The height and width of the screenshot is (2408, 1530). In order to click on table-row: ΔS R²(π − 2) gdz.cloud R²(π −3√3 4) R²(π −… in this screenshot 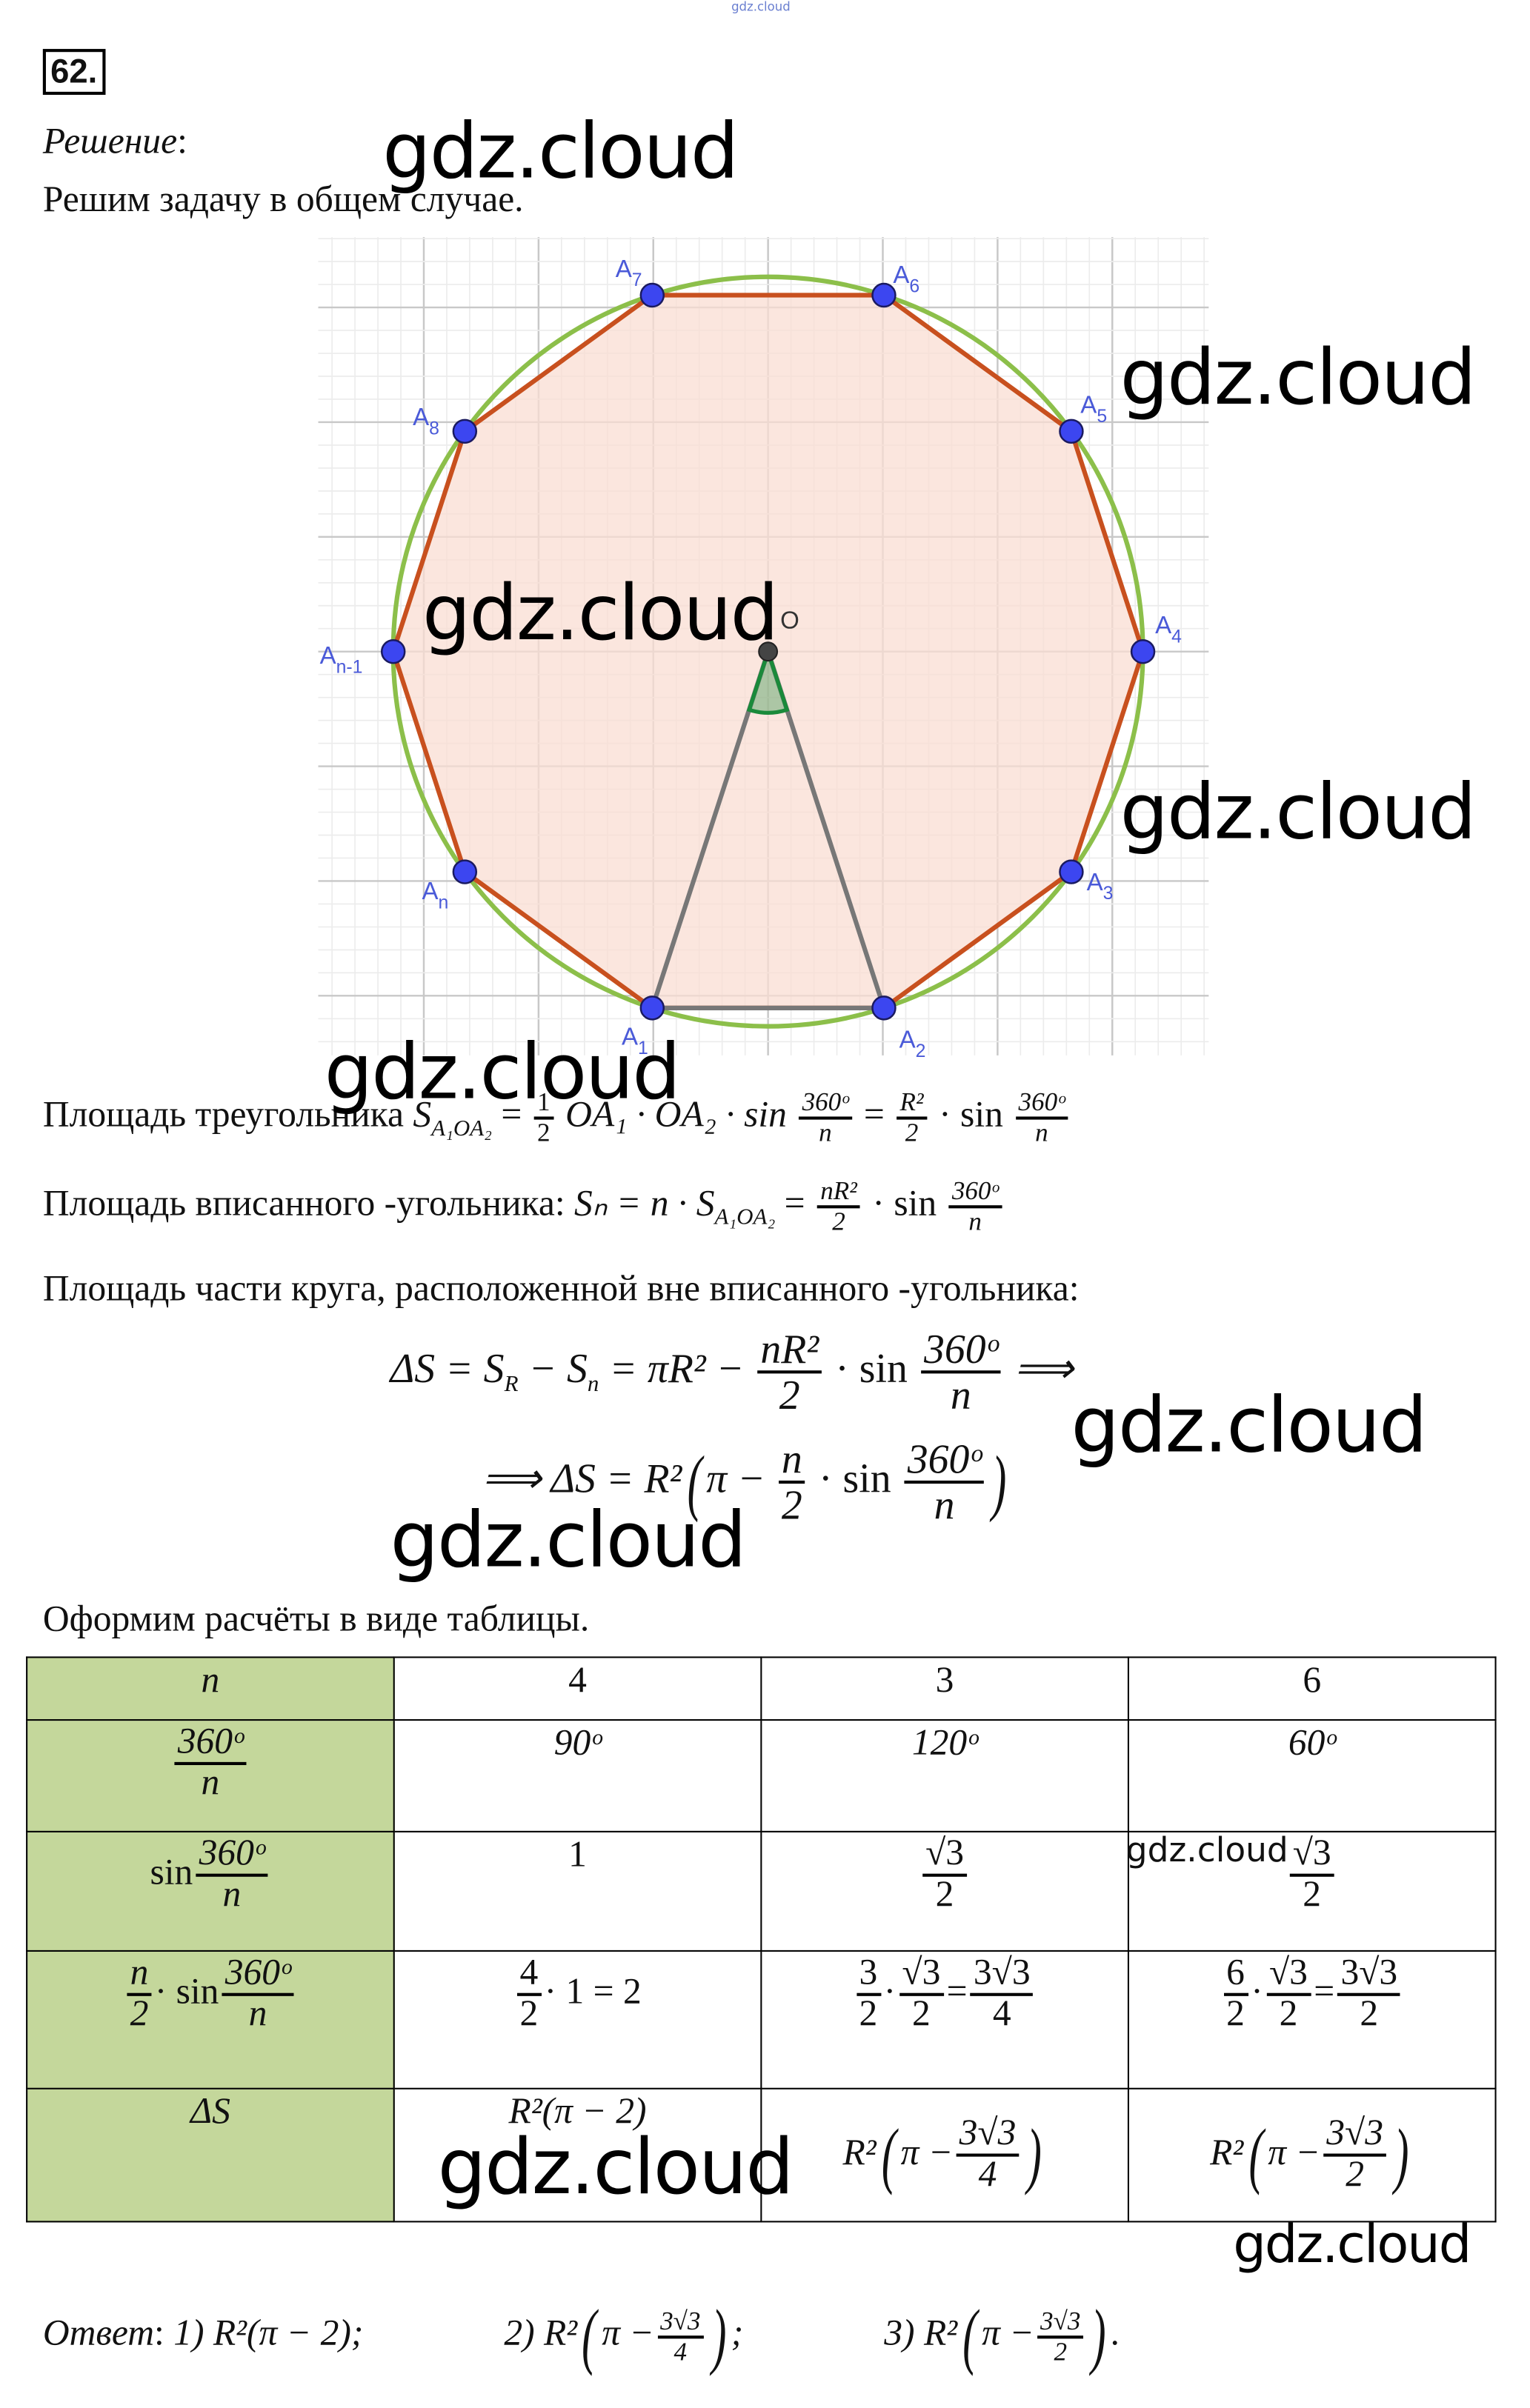, I will do `click(761, 2155)`.